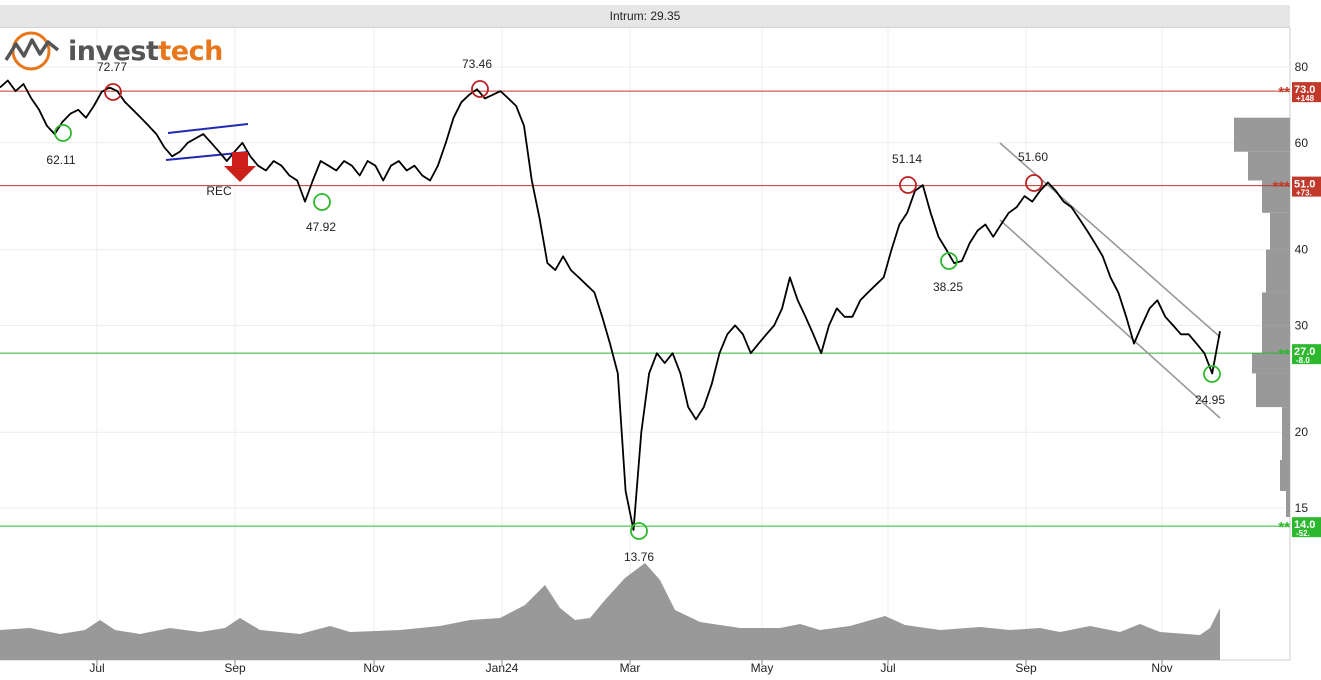  I want to click on level-value: 51.0, so click(1304, 185).